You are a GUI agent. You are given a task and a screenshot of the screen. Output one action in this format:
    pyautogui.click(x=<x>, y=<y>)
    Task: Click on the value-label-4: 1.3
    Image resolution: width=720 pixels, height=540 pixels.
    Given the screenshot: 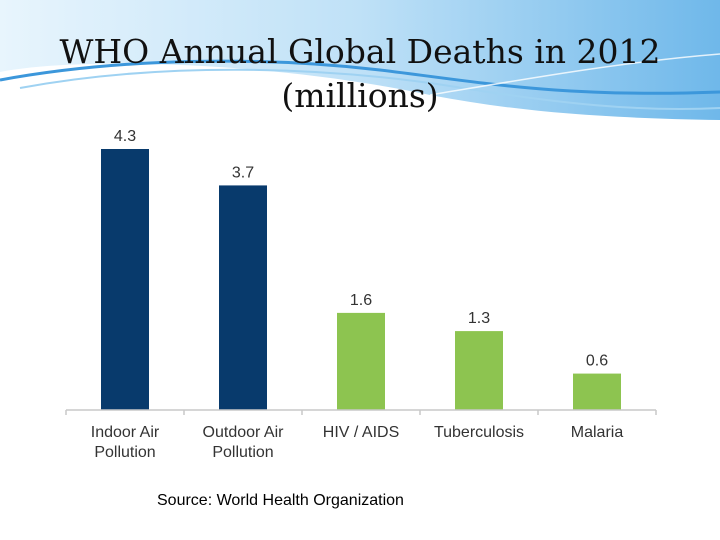 What is the action you would take?
    pyautogui.click(x=479, y=318)
    